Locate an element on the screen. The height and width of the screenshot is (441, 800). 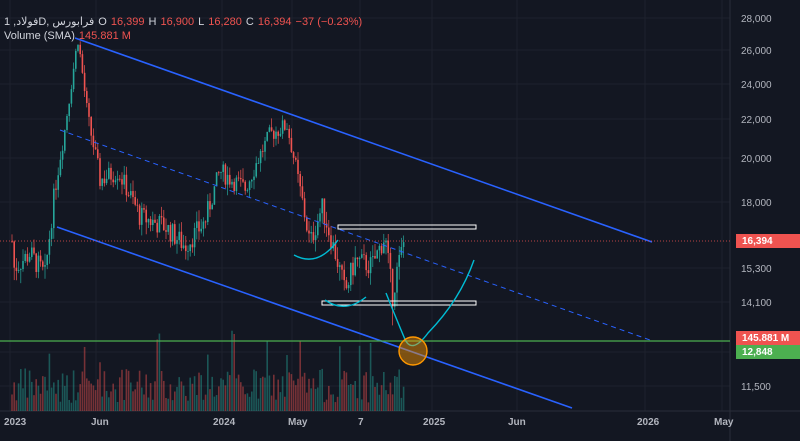
time-tick-label: 7 is located at coordinates (361, 422).